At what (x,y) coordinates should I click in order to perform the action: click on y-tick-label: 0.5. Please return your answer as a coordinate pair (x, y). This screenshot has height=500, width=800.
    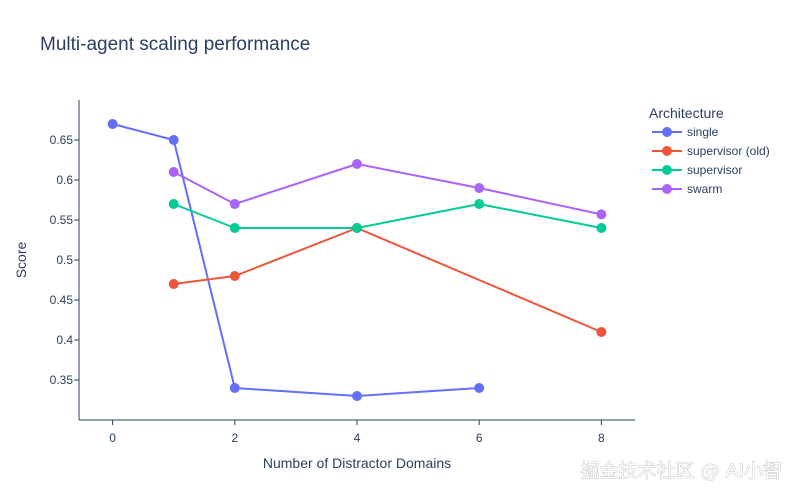
    Looking at the image, I should click on (64, 260).